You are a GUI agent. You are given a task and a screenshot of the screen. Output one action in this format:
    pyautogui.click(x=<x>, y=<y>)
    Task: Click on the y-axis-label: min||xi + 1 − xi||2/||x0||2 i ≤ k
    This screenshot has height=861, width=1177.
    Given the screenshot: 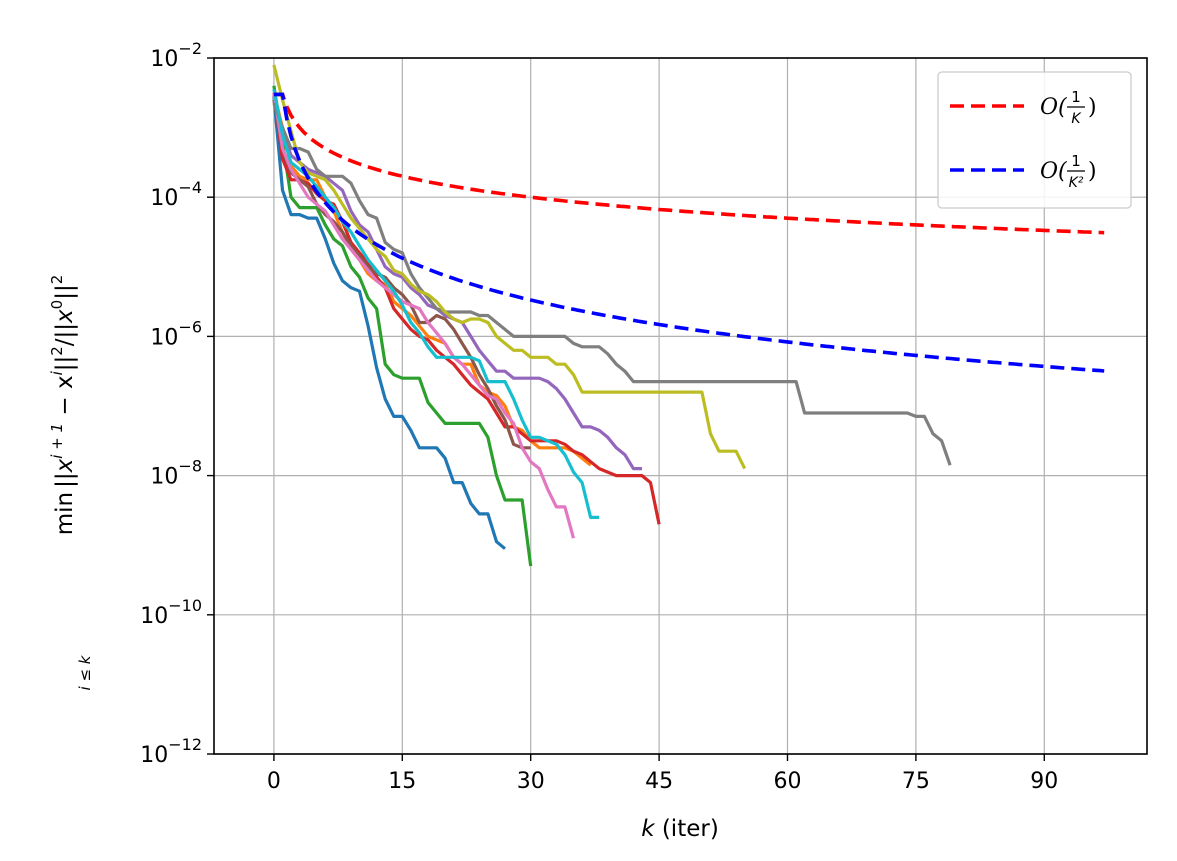 What is the action you would take?
    pyautogui.click(x=71, y=483)
    